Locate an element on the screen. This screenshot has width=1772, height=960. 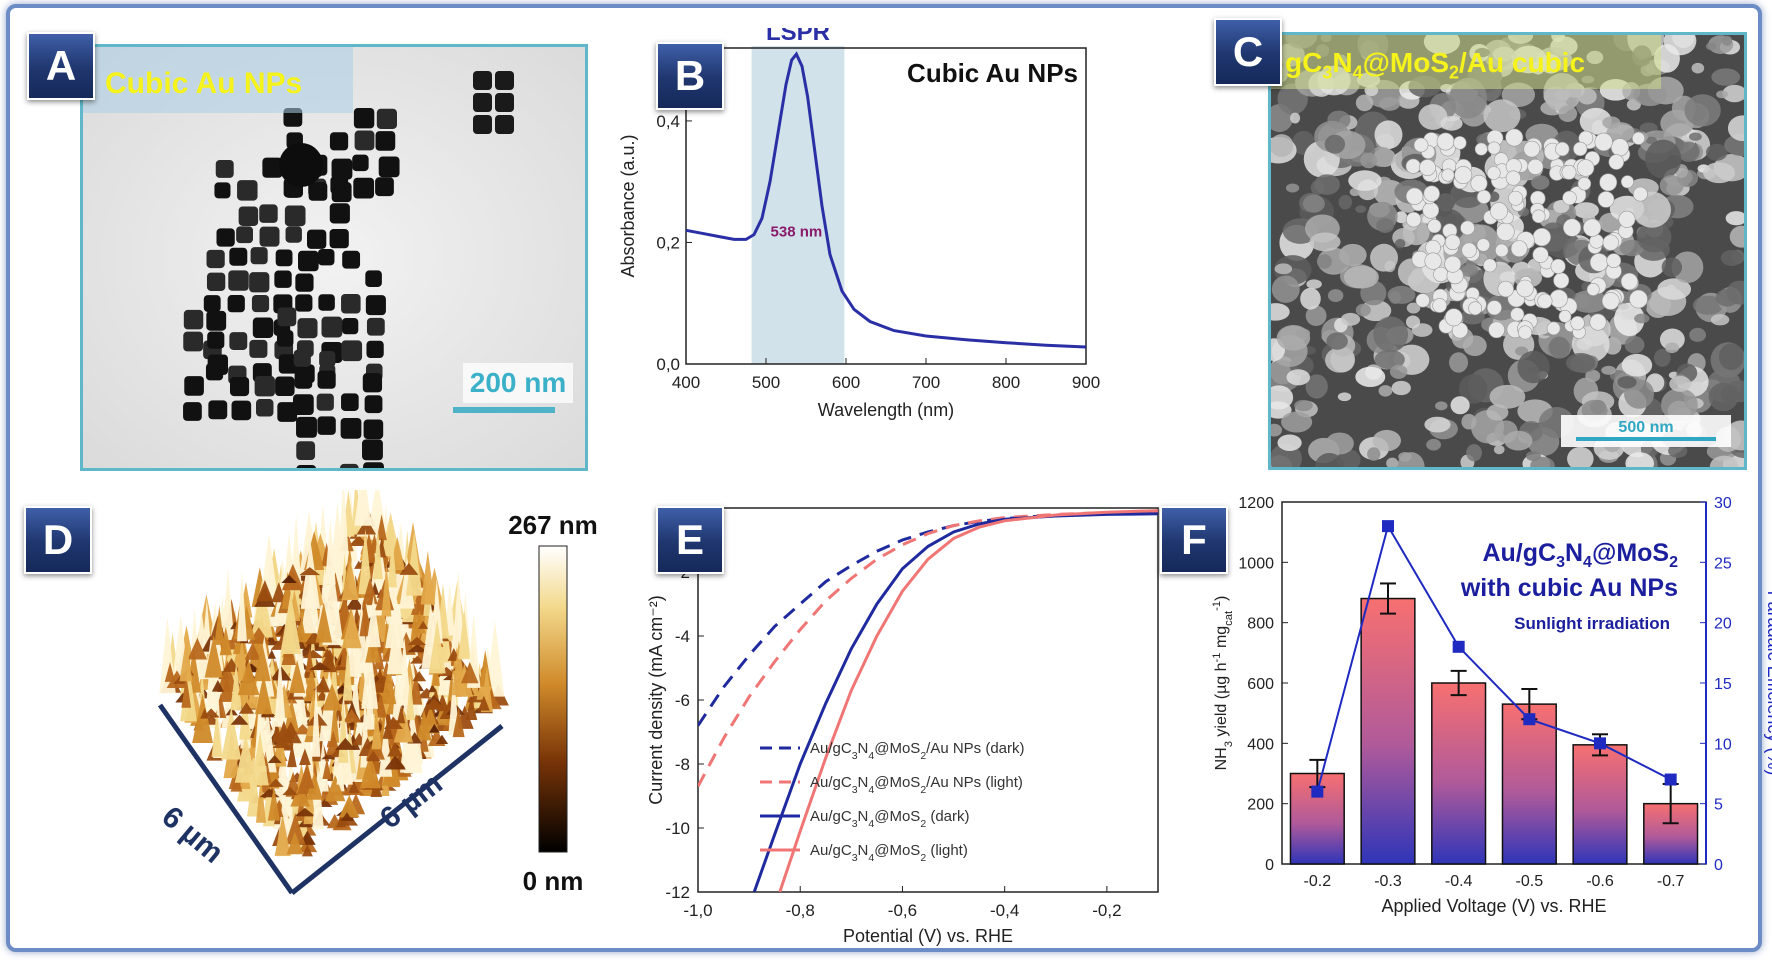
panel-d-label: D is located at coordinates (58, 540).